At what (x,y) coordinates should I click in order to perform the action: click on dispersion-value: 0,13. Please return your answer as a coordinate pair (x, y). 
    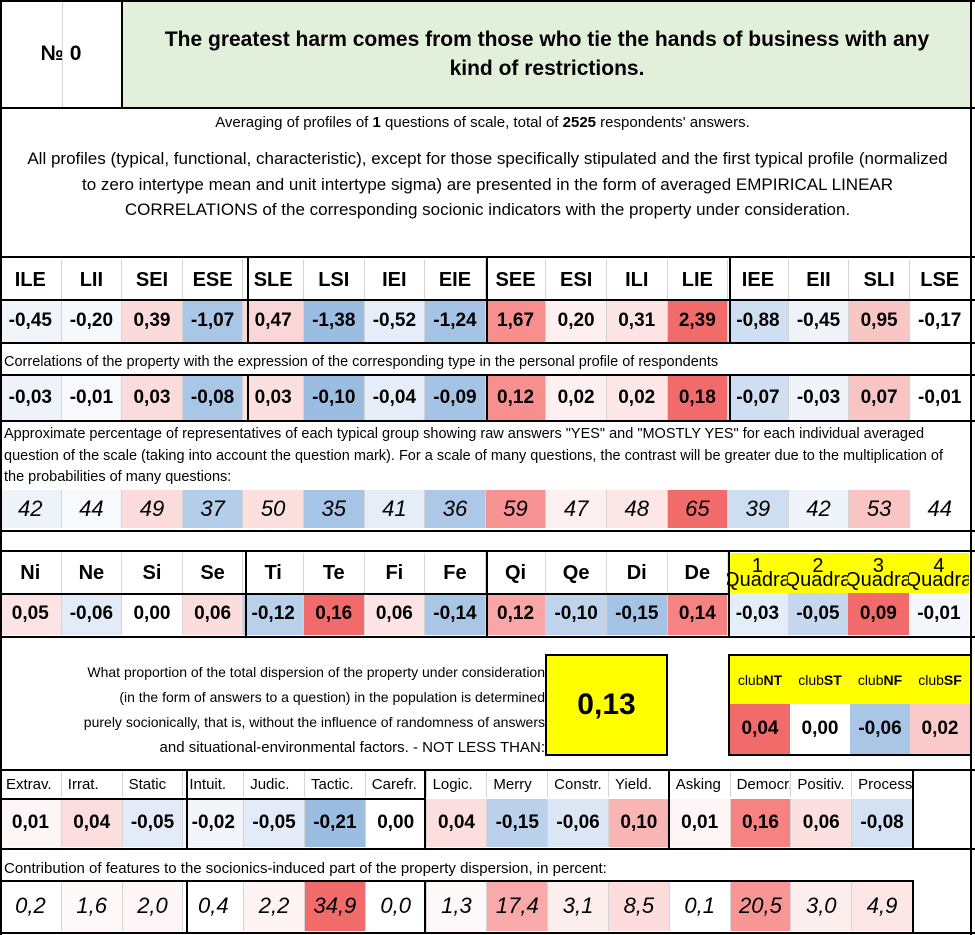
    Looking at the image, I should click on (606, 704).